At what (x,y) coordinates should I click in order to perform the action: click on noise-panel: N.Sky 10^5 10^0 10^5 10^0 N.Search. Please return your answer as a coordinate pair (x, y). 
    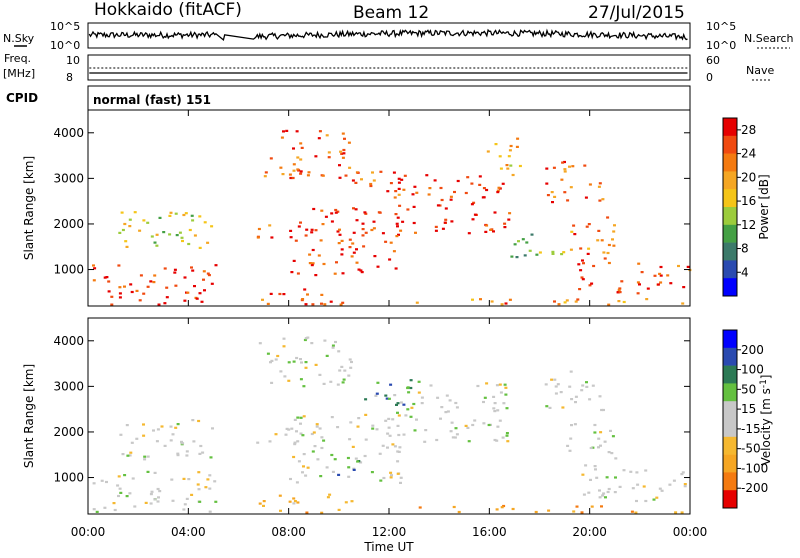
    Looking at the image, I should click on (398, 36).